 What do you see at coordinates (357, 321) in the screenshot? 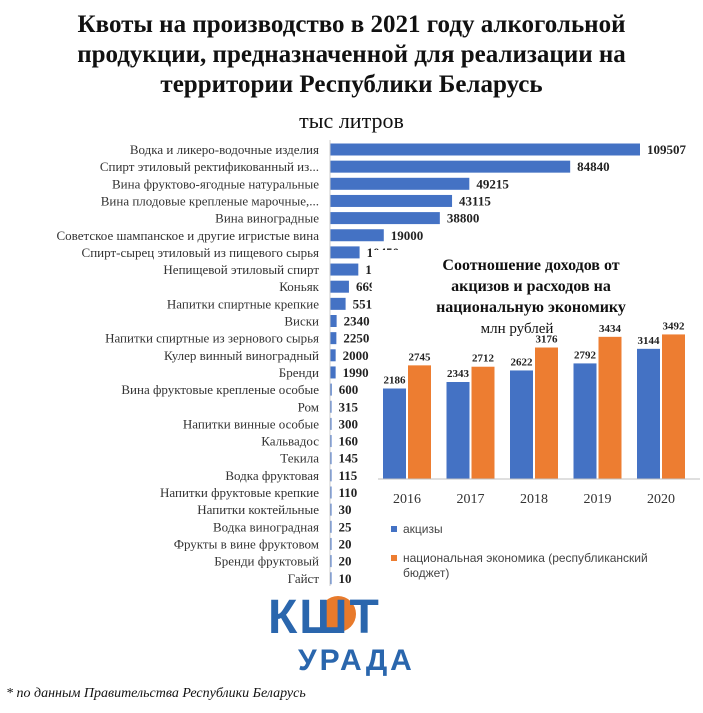
I see `hbar-value-label: 2340` at bounding box center [357, 321].